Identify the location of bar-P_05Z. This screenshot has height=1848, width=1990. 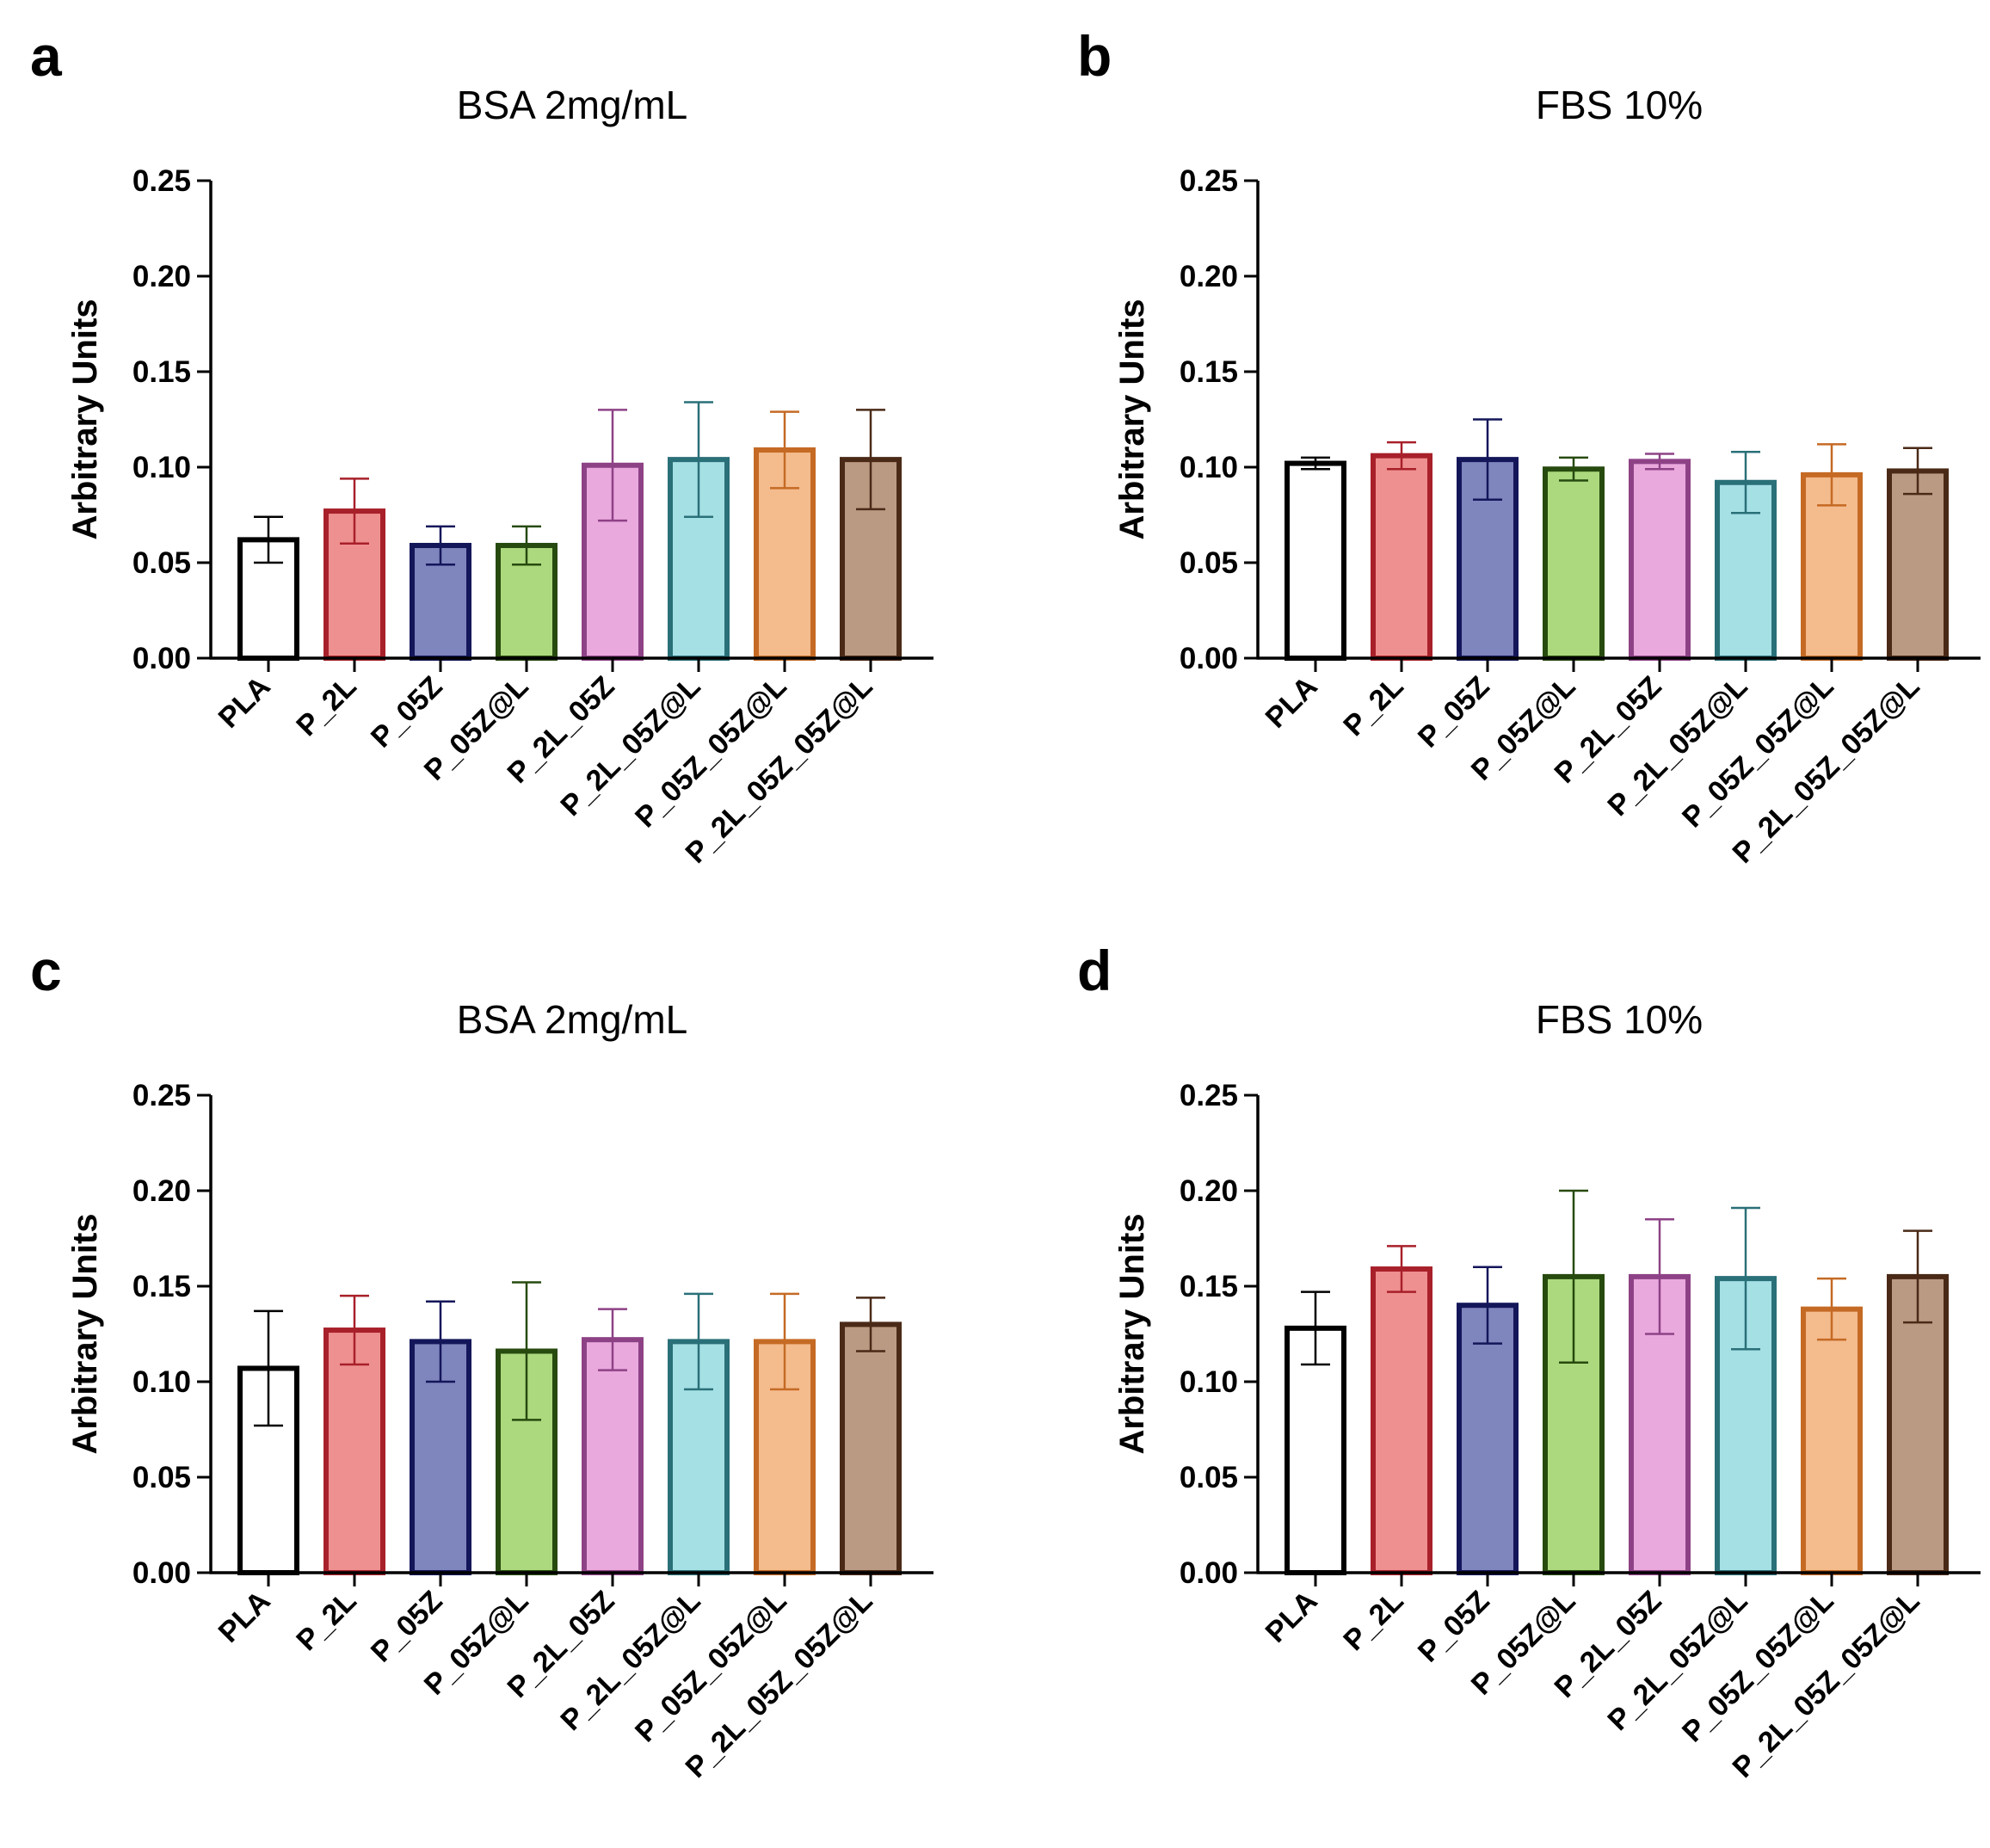
(1488, 1439).